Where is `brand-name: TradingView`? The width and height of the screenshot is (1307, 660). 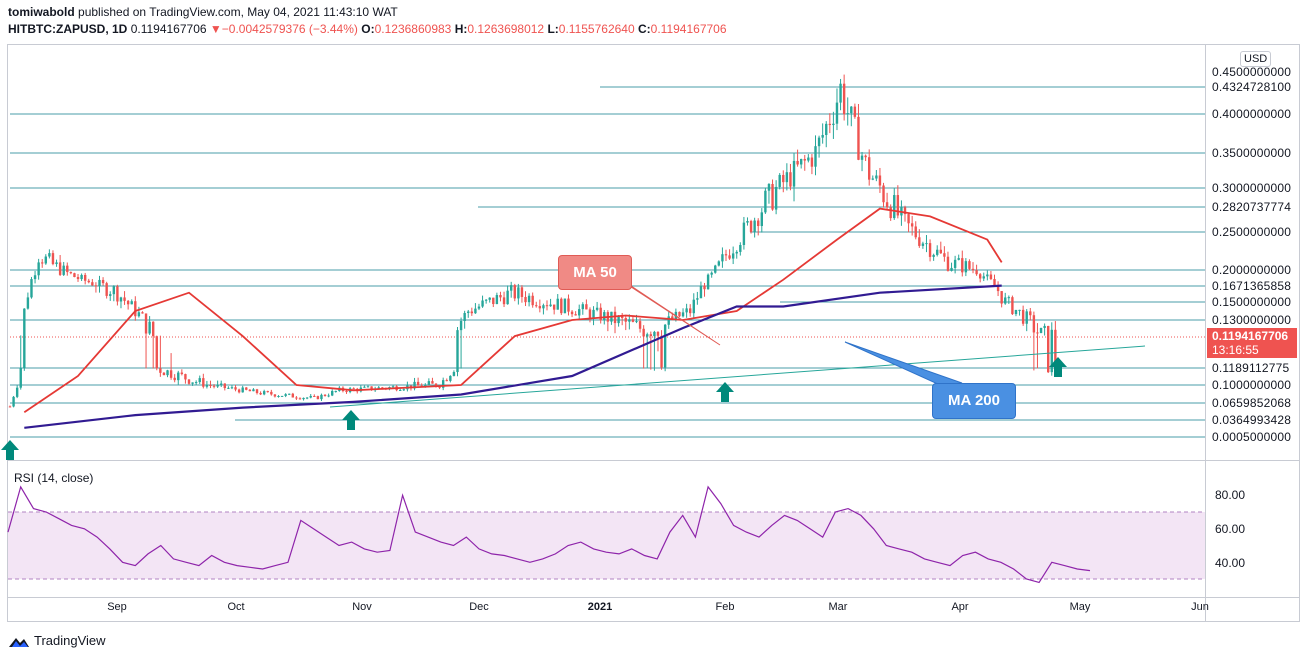
brand-name: TradingView is located at coordinates (70, 640).